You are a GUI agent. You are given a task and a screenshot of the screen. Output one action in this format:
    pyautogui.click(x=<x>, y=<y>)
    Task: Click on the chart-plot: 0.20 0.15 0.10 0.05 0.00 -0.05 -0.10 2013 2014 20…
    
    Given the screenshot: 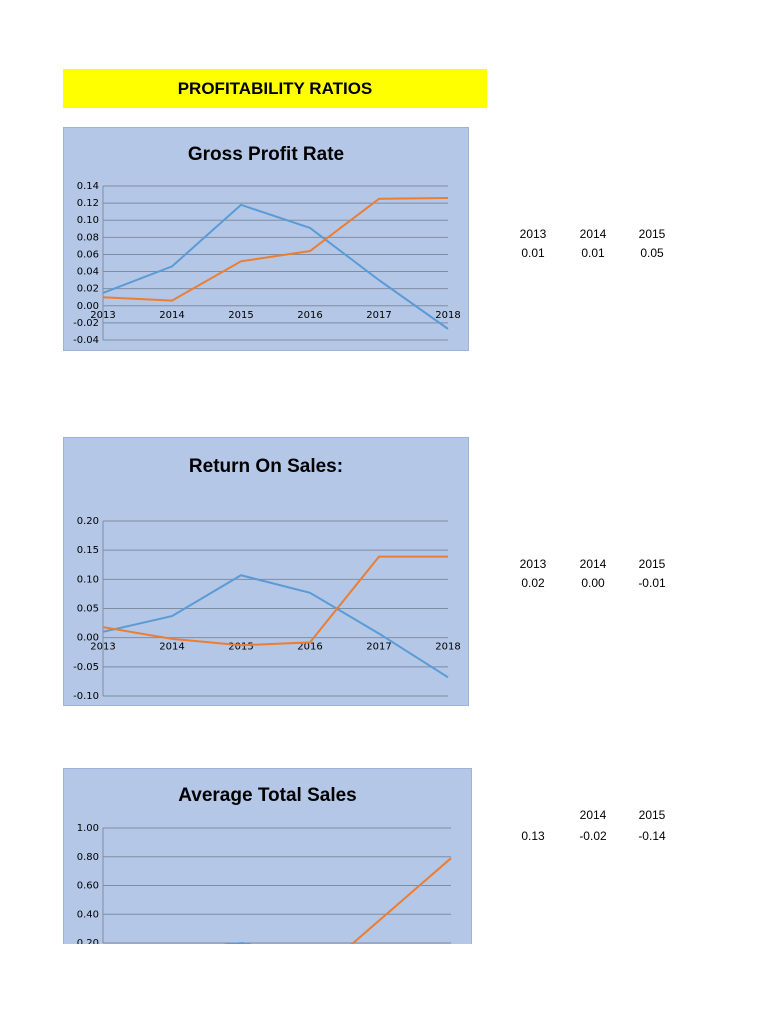 What is the action you would take?
    pyautogui.click(x=267, y=609)
    